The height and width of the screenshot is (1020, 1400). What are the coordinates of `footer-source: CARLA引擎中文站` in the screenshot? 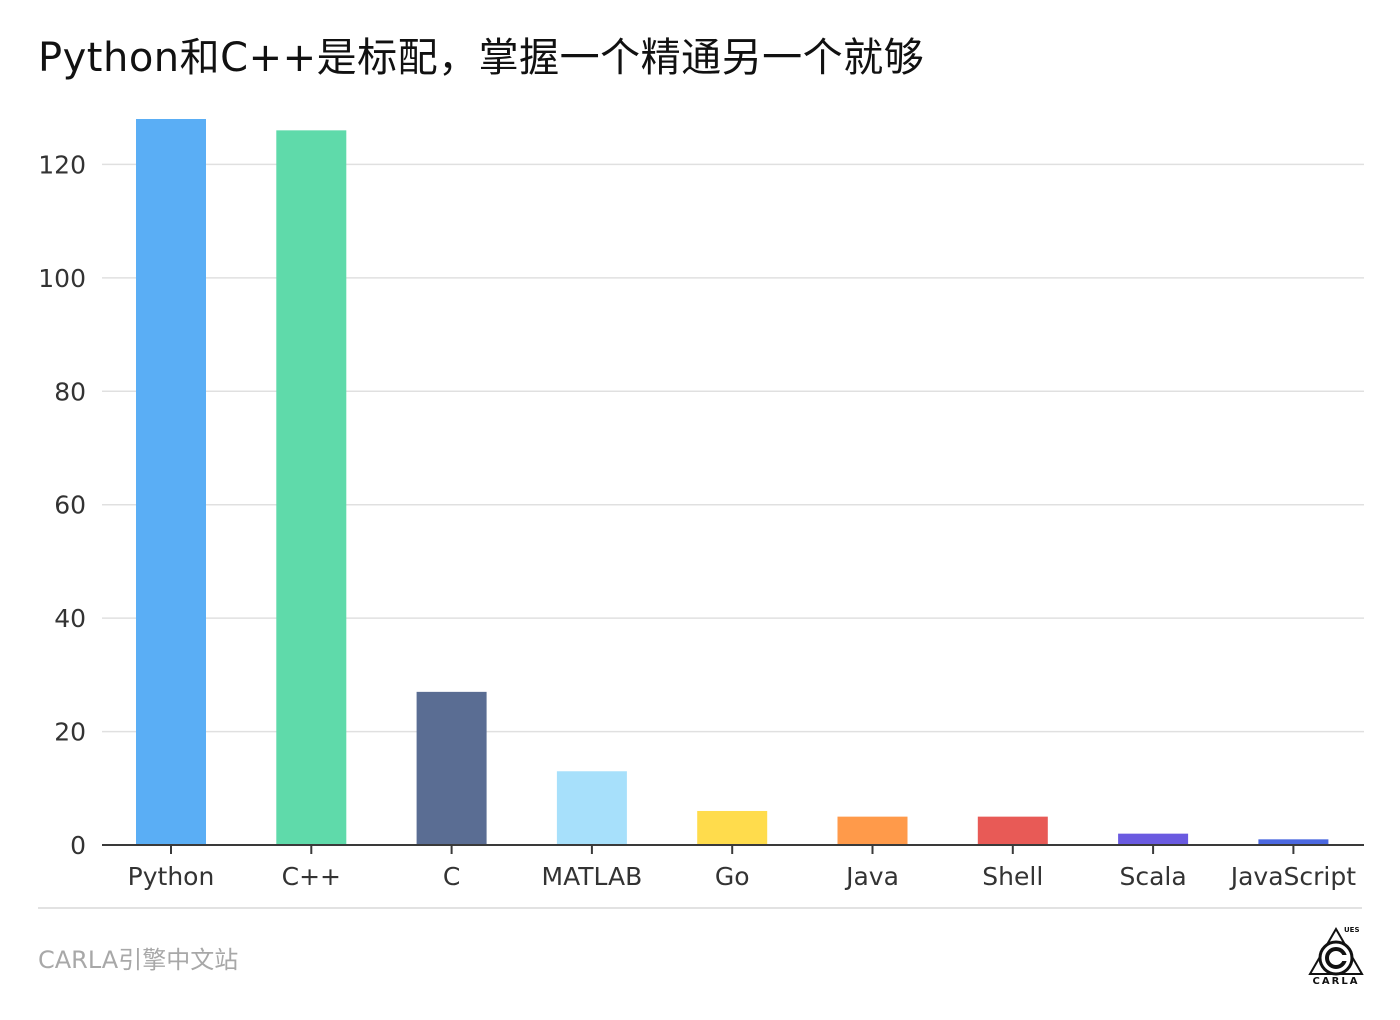 It's located at (138, 960).